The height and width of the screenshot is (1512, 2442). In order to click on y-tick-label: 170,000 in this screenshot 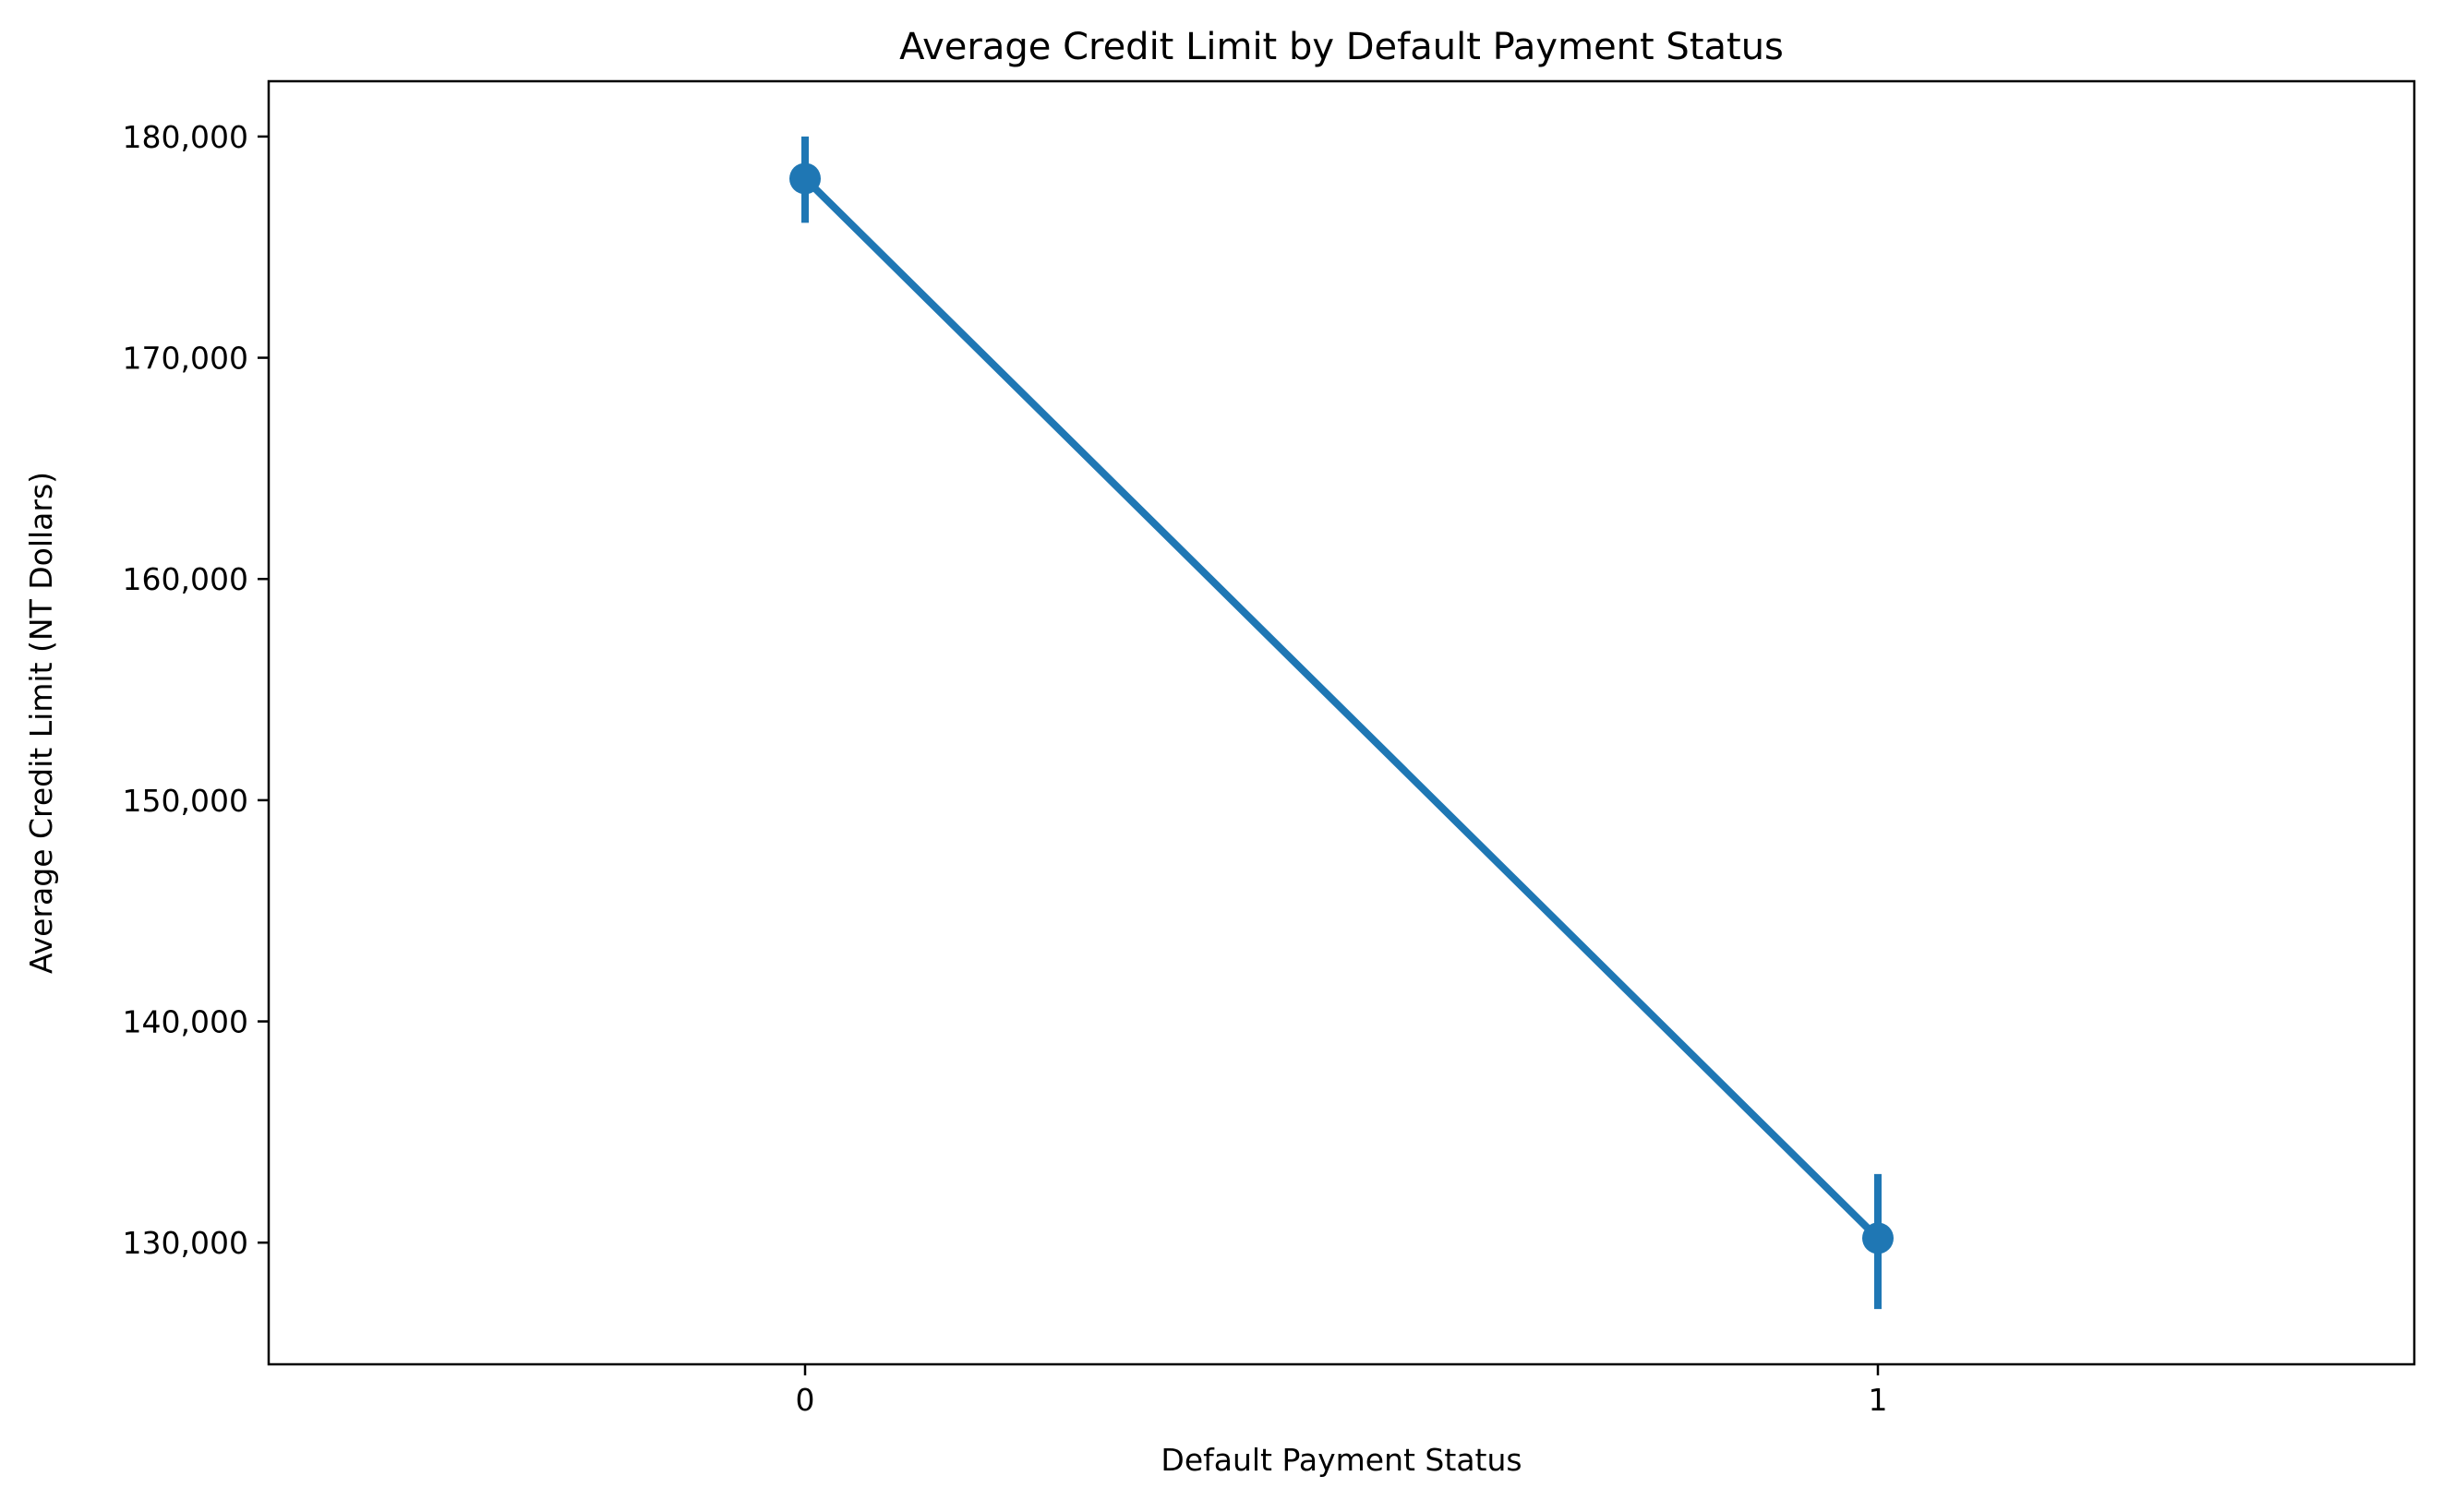, I will do `click(185, 359)`.